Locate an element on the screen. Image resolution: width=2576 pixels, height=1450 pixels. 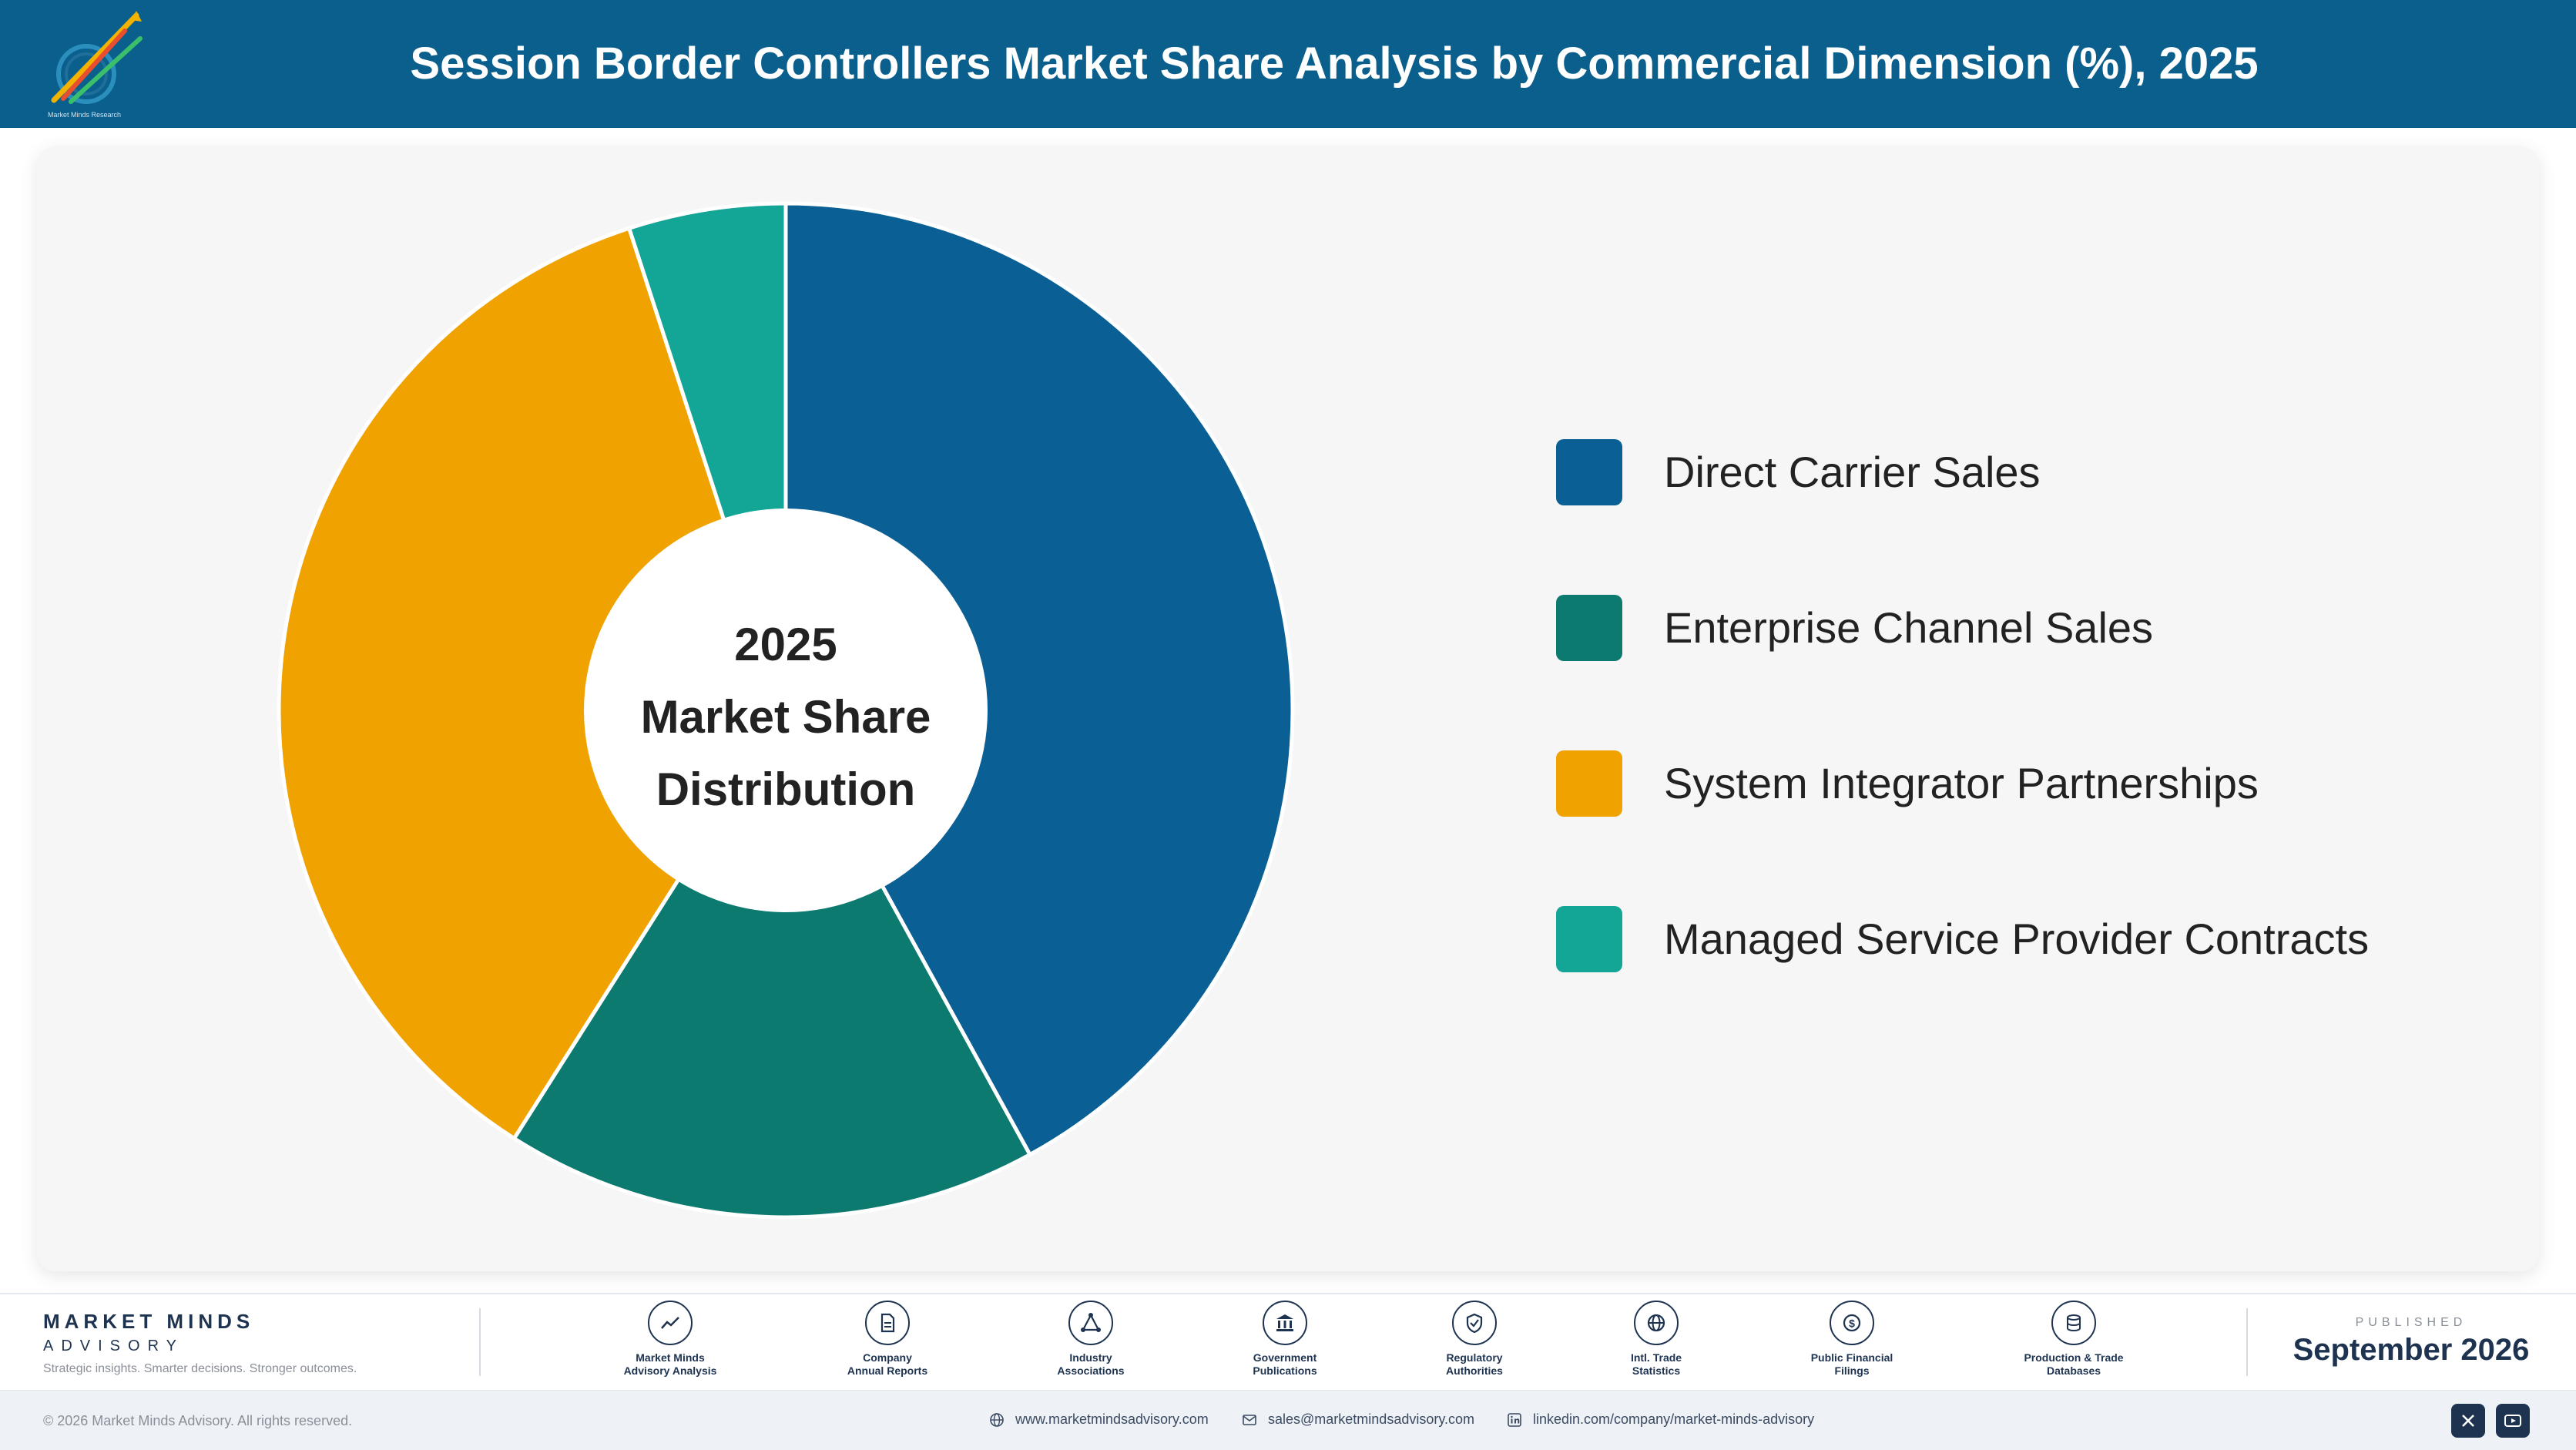
footer-contact-bar is located at coordinates (1288, 1420).